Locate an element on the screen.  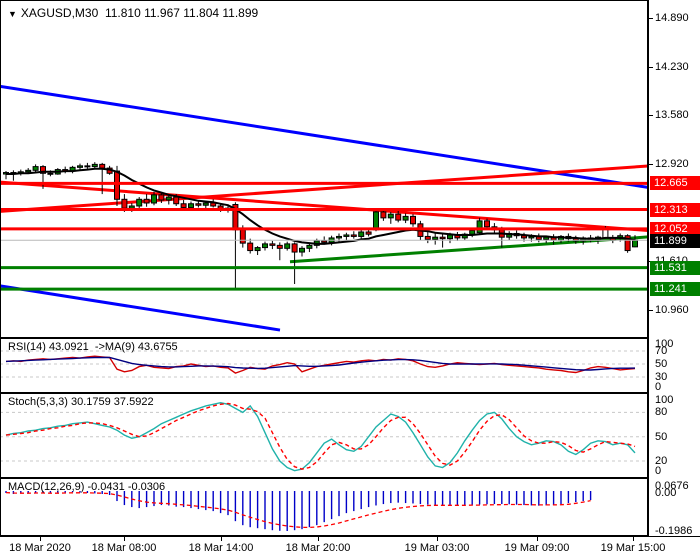
stoch-scale-label: 20 is located at coordinates (661, 461).